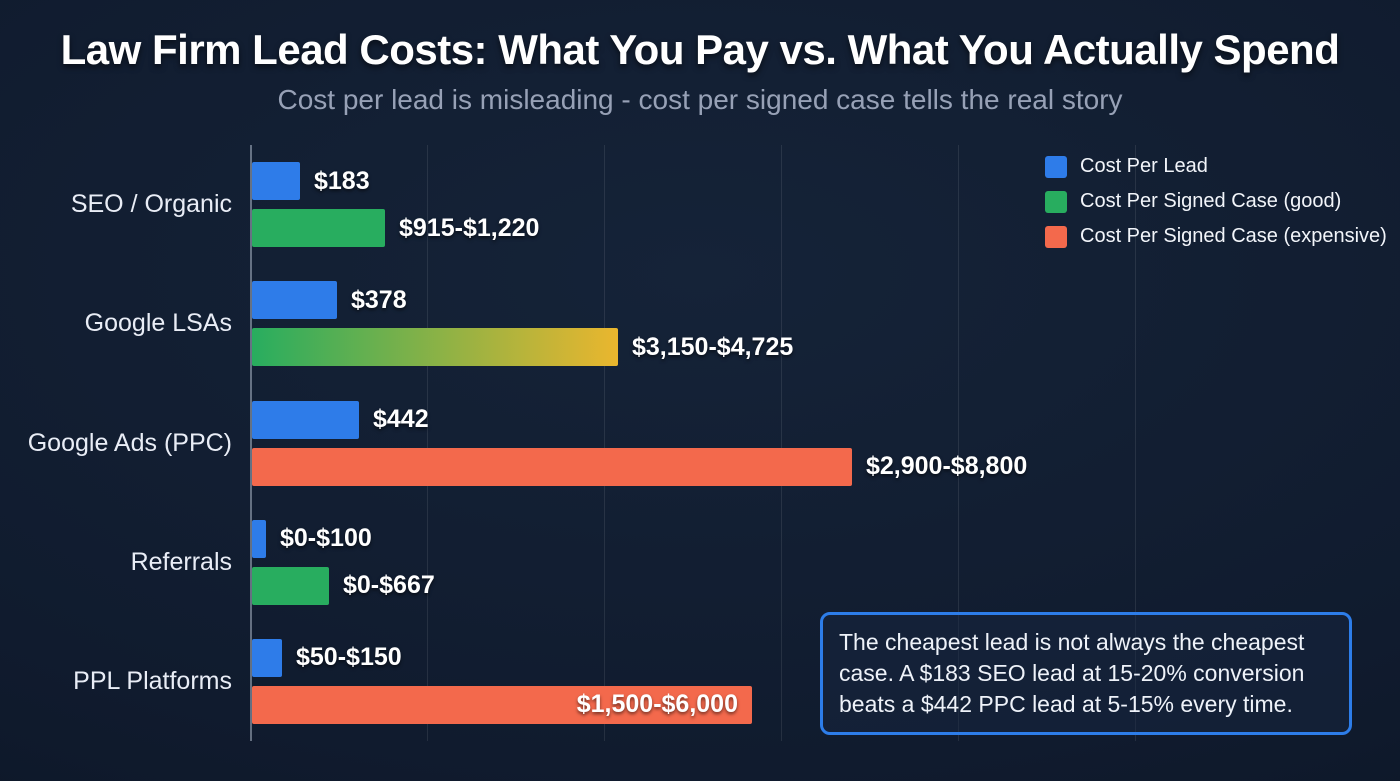 This screenshot has width=1400, height=781. I want to click on legend-label: Cost Per Lead, so click(1144, 166).